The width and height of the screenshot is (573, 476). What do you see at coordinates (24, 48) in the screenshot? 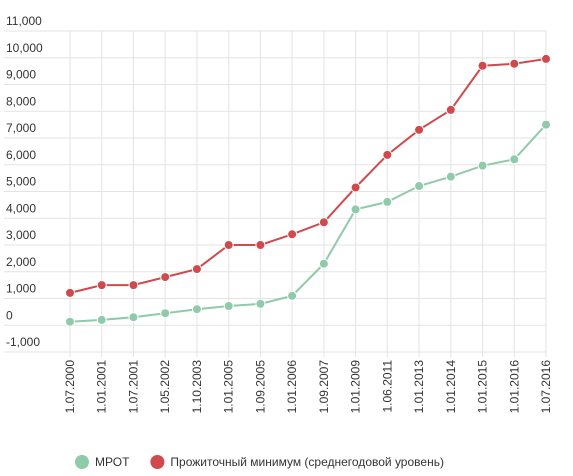
I see `y-tick-label: 10,000` at bounding box center [24, 48].